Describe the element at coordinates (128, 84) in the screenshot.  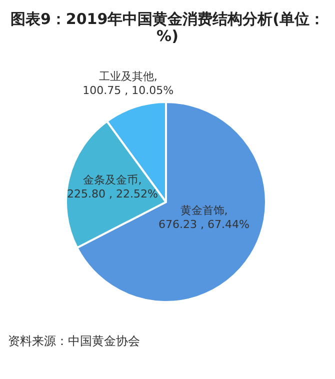
I see `slice-label: 工业及其他, 100.75 , 10.05%` at that location.